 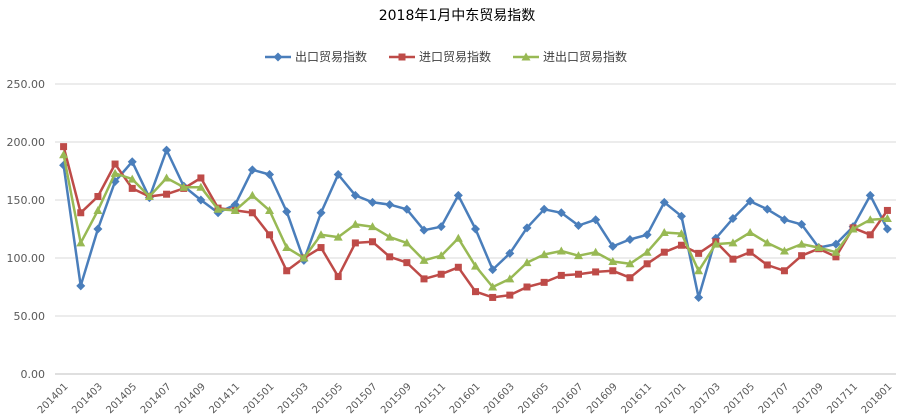 I want to click on x-tick-label: 201411, so click(x=225, y=398).